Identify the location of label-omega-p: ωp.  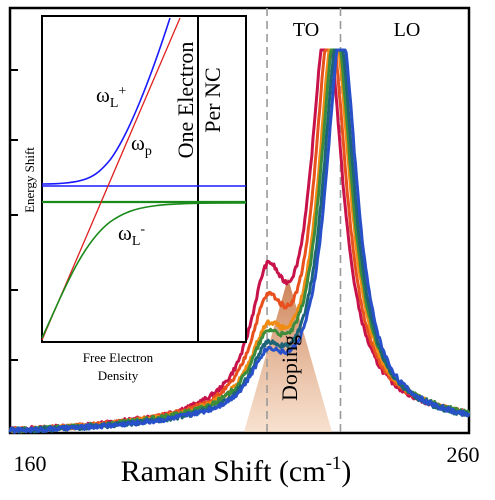
(141, 145).